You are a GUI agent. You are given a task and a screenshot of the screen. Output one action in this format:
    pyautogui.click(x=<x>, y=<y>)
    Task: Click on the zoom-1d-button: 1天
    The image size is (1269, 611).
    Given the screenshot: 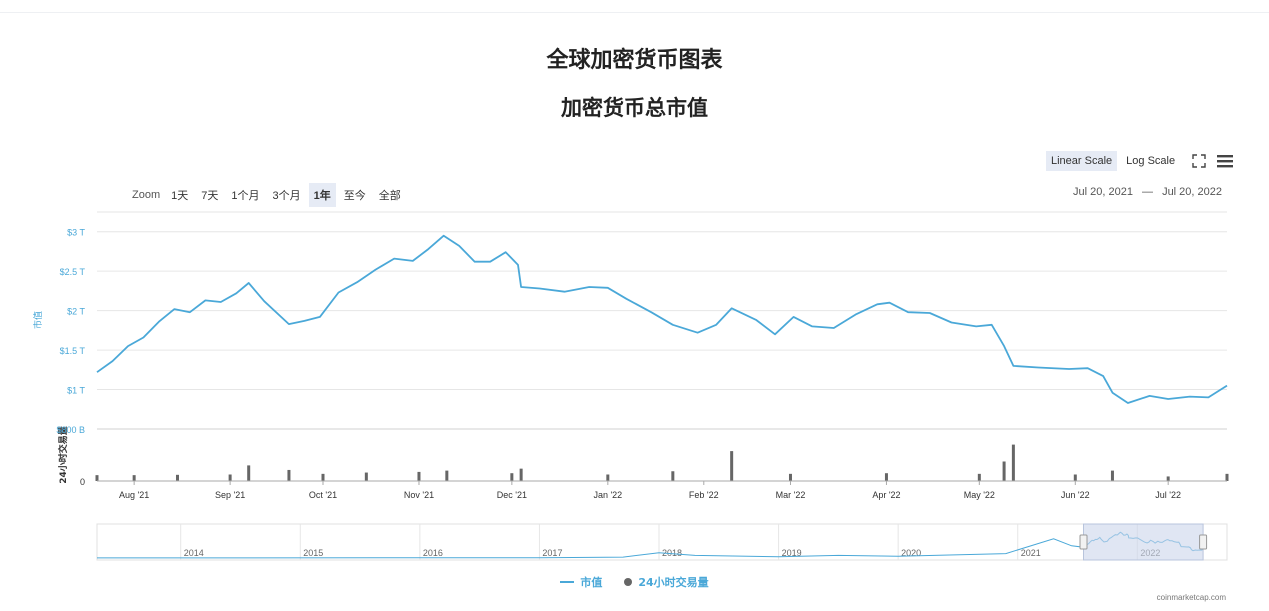 What is the action you would take?
    pyautogui.click(x=180, y=196)
    